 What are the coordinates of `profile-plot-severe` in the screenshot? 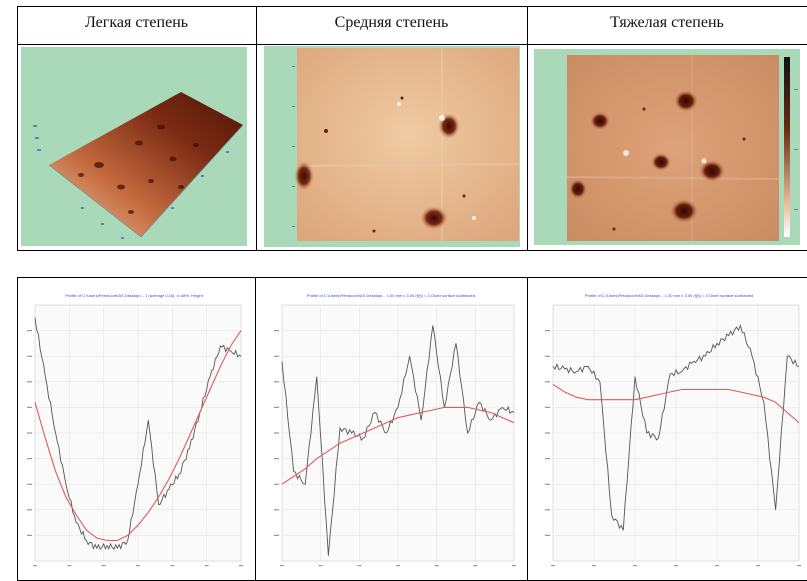 It's located at (673, 435).